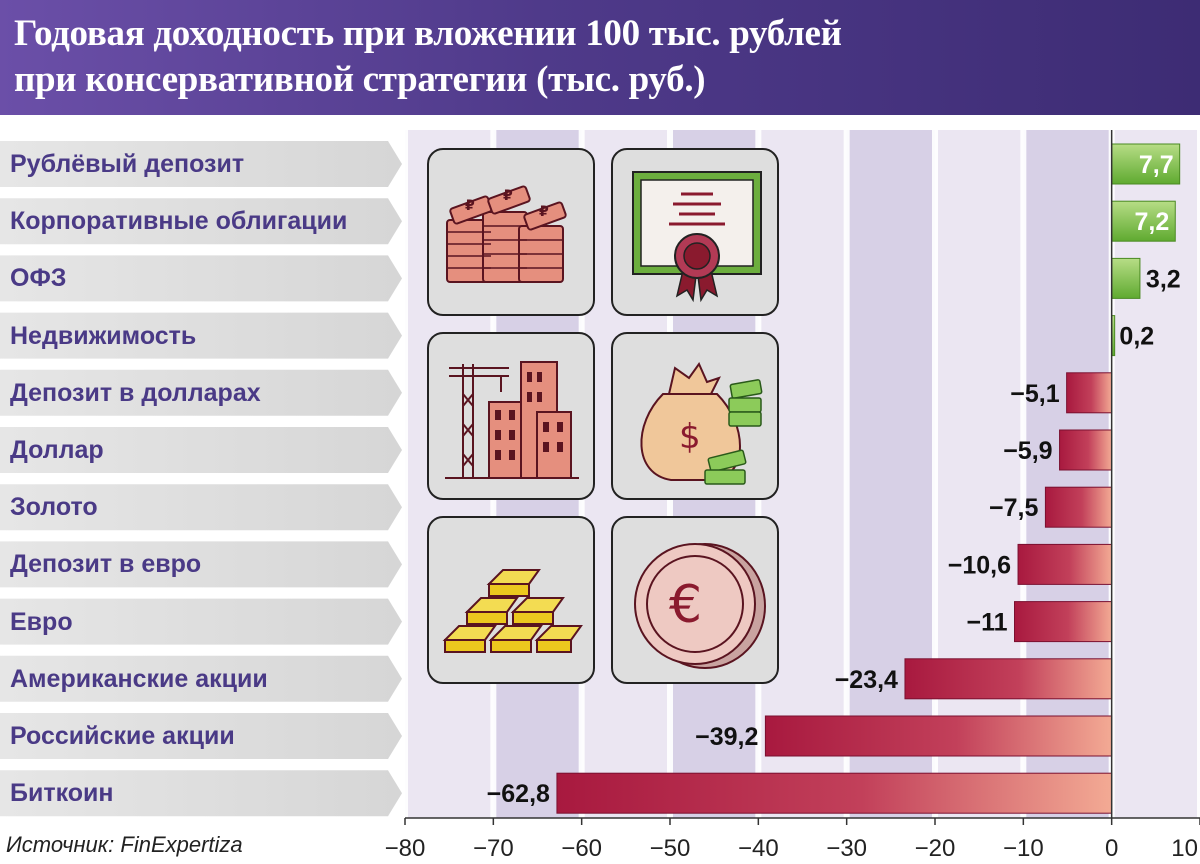  I want to click on x-tick-label: −30, so click(846, 848).